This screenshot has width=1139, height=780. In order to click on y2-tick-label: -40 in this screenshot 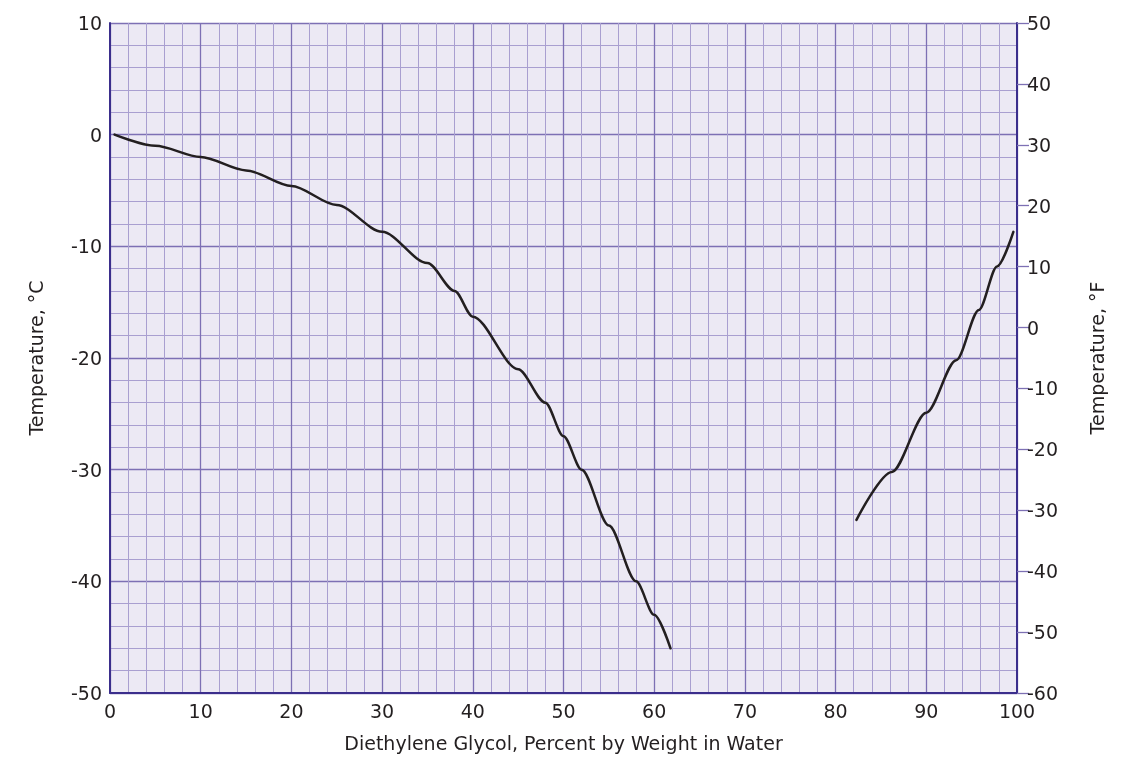, I will do `click(1043, 571)`.